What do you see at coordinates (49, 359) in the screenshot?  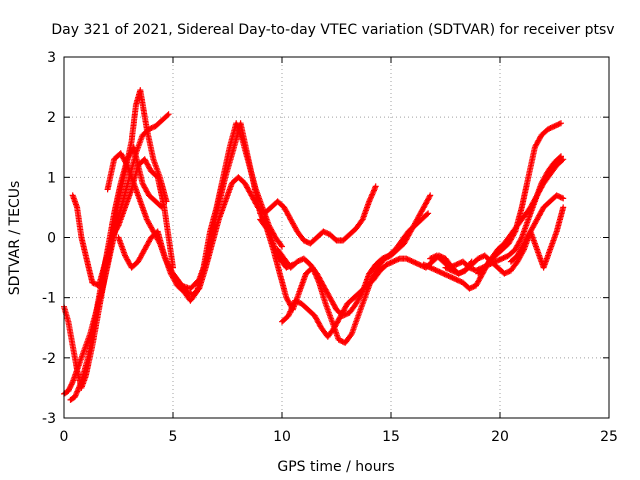 I see `y-tick-label: -2` at bounding box center [49, 359].